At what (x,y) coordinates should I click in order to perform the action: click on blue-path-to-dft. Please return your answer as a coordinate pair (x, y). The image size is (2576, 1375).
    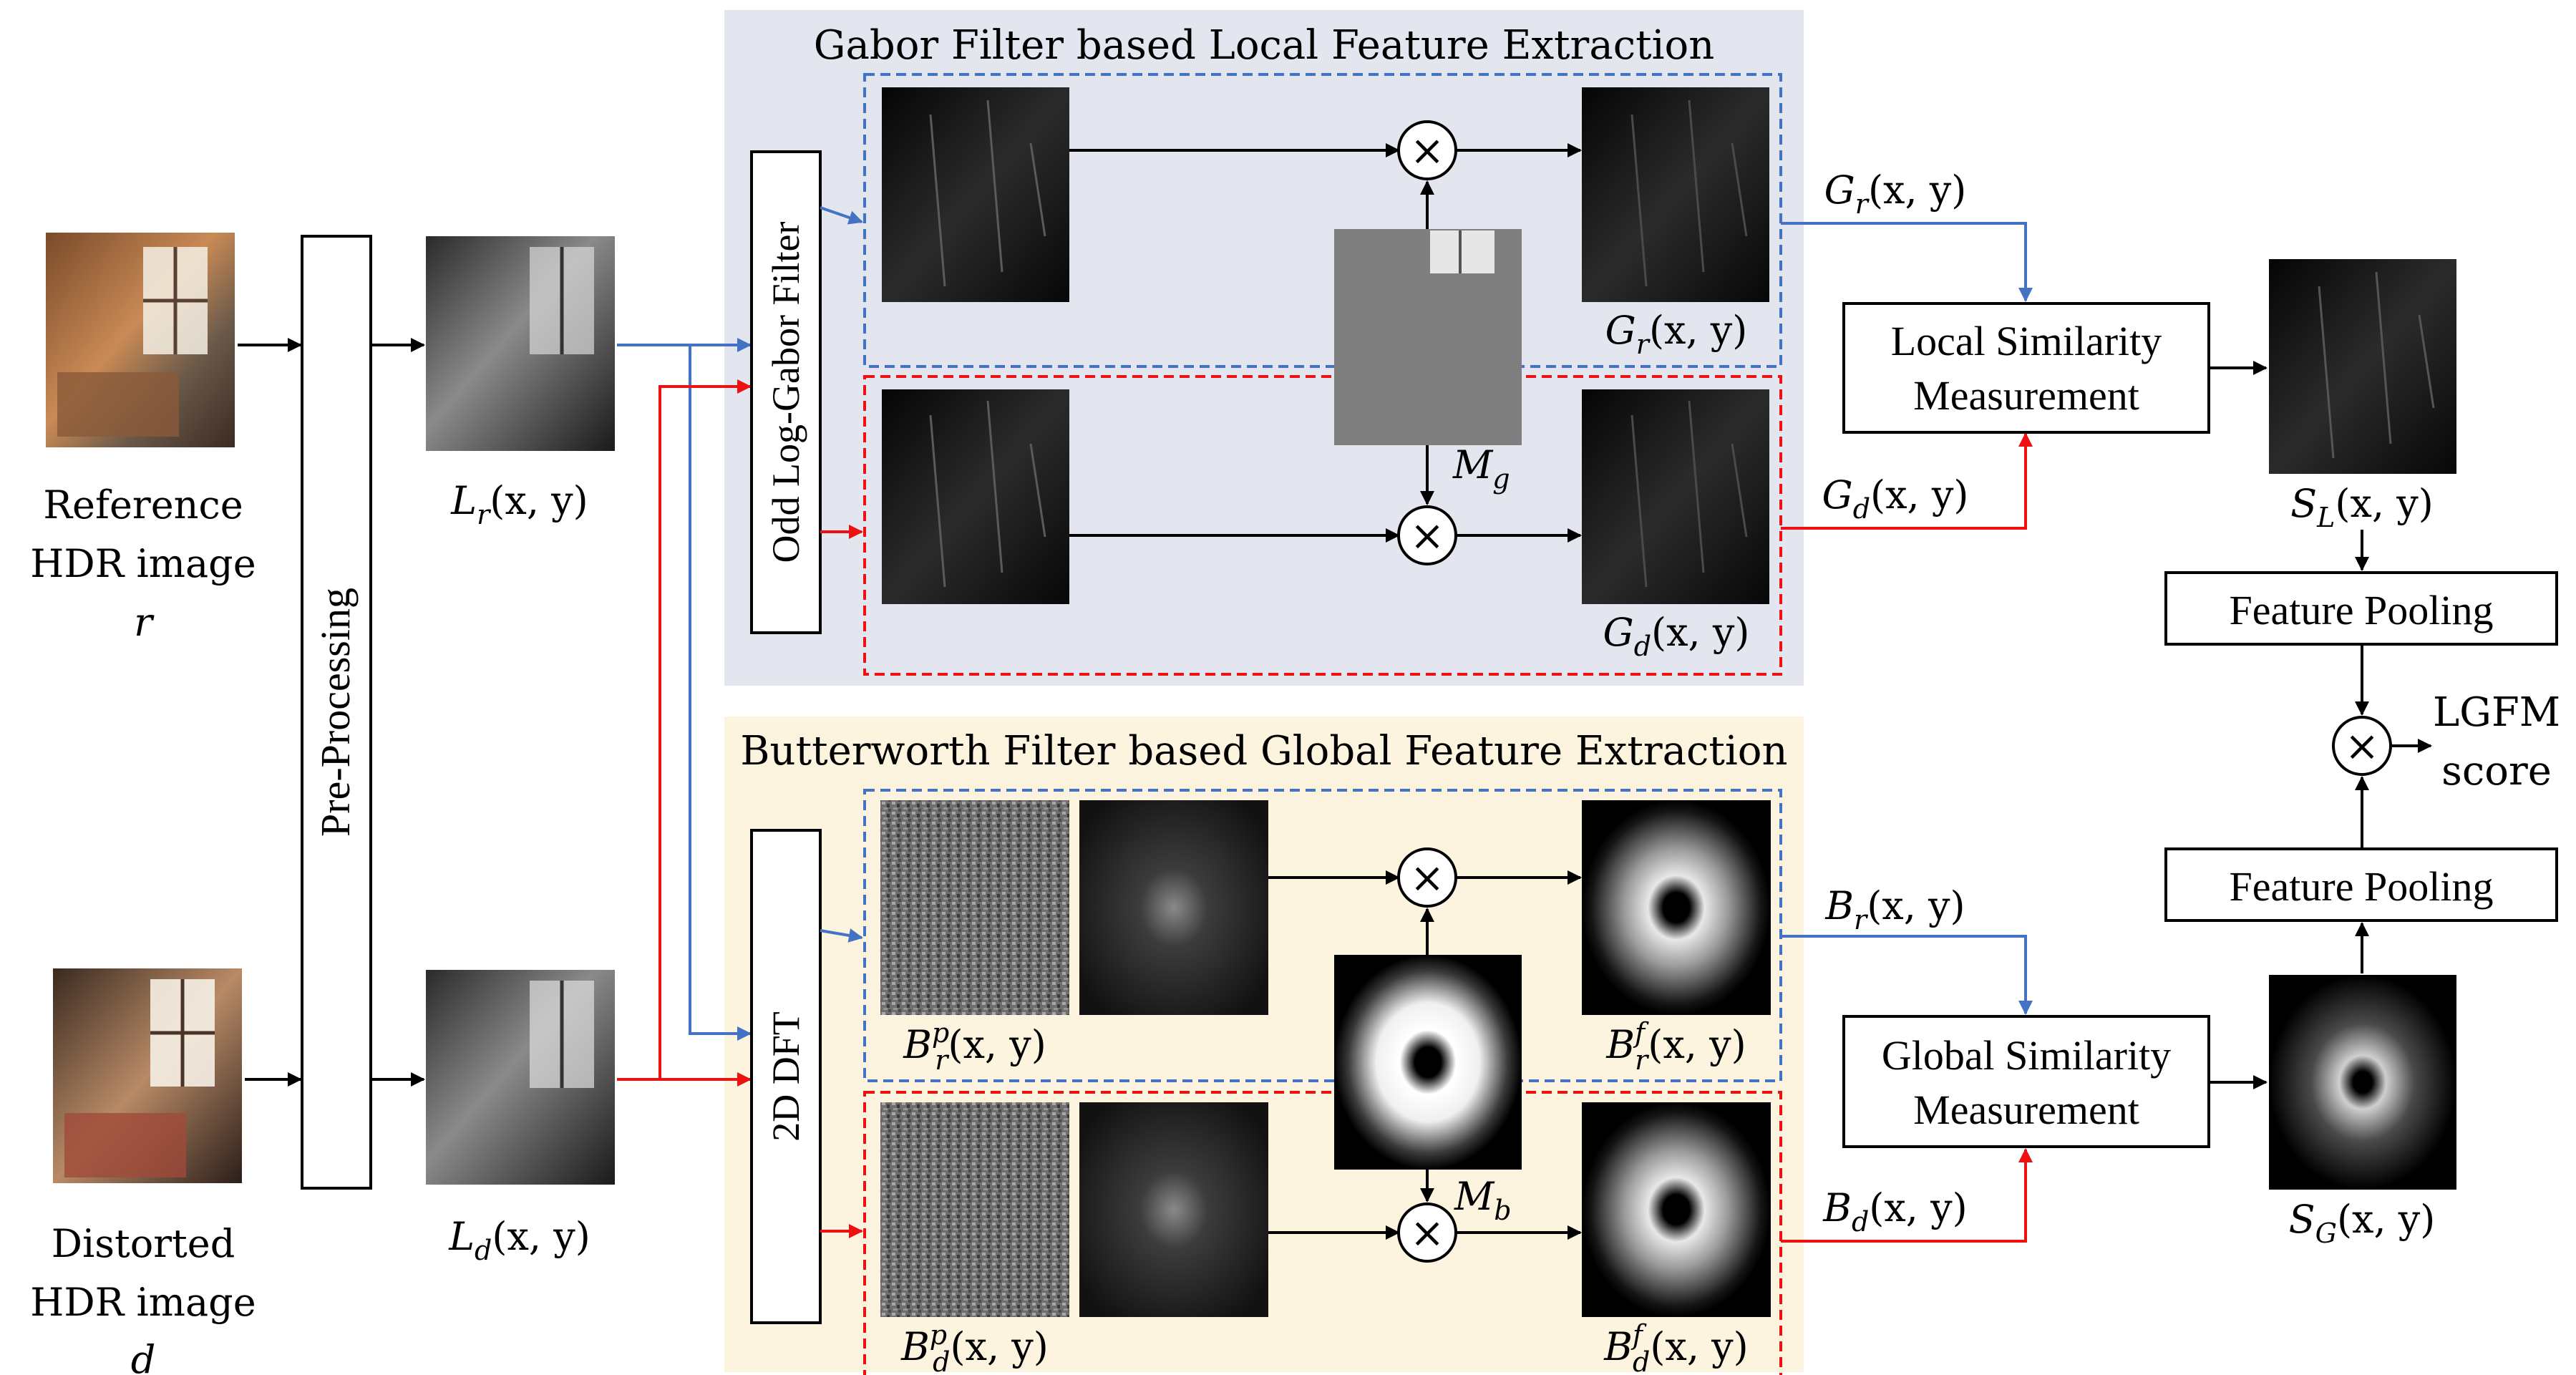
    Looking at the image, I should click on (720, 693).